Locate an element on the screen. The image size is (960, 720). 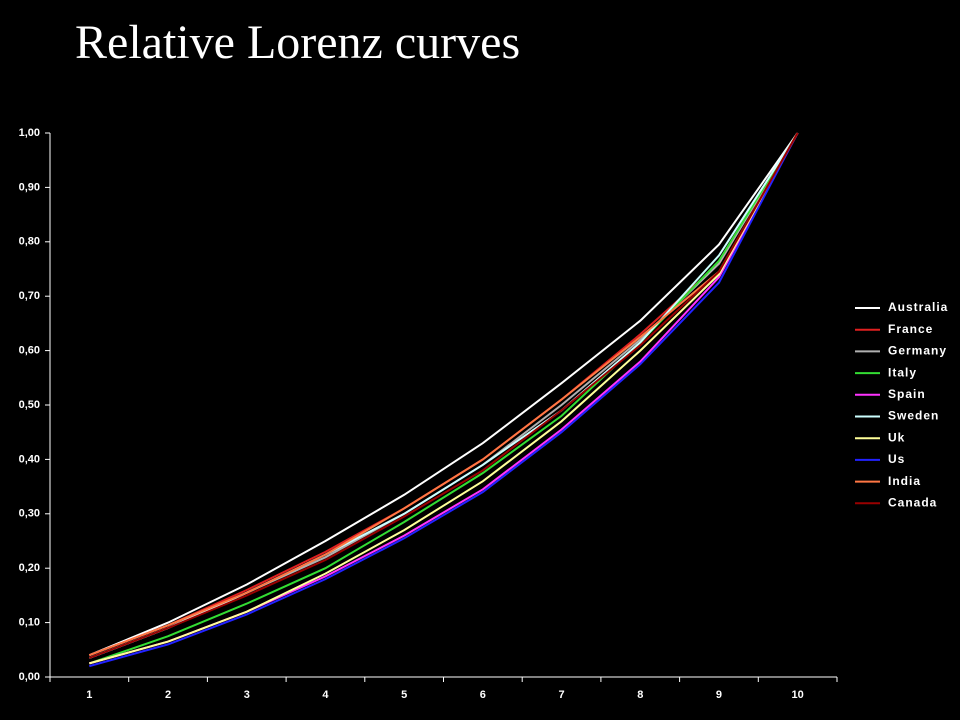
chart-title: Relative Lorenz curves is located at coordinates (297, 42).